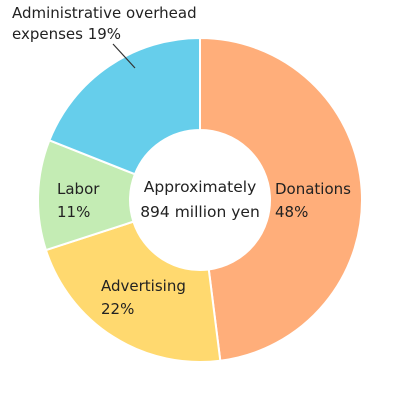 This screenshot has height=400, width=400. What do you see at coordinates (313, 189) in the screenshot?
I see `donations-label: Donations` at bounding box center [313, 189].